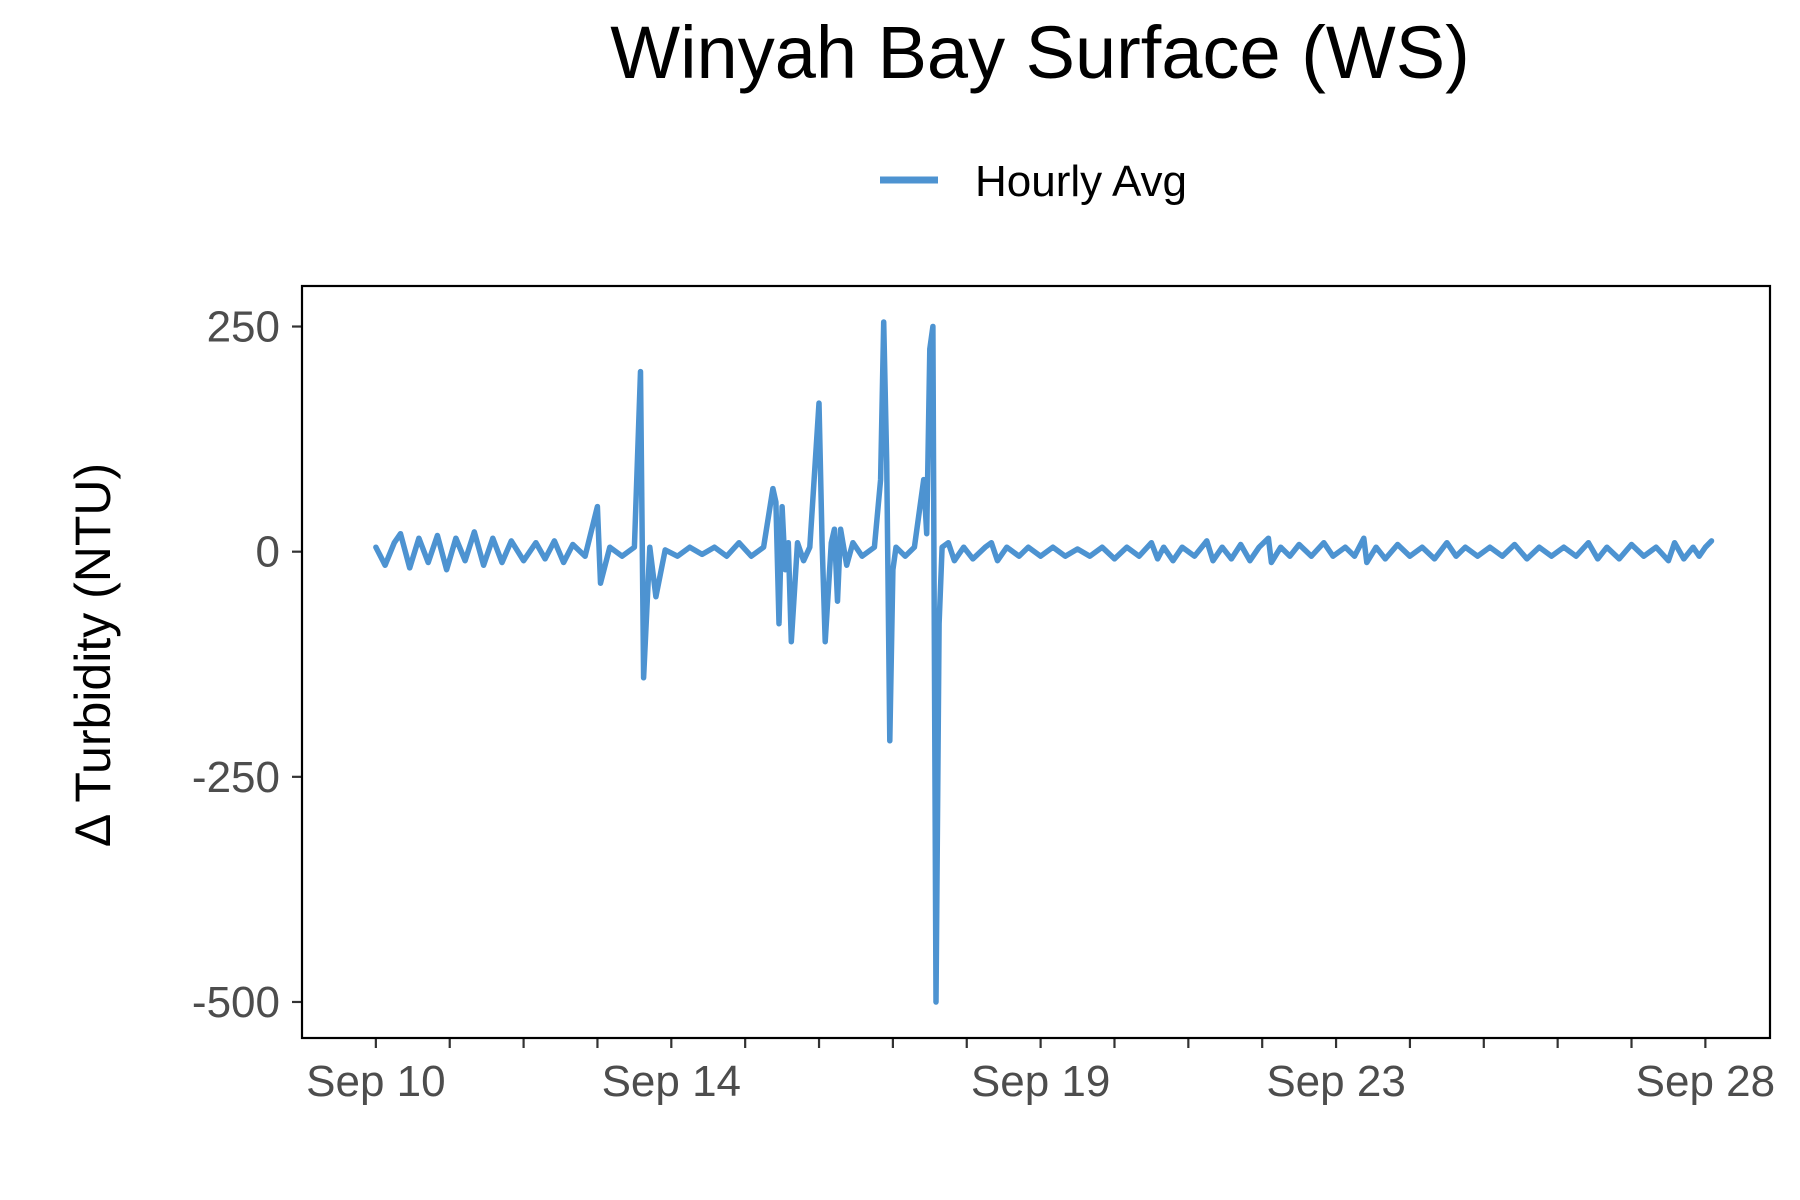 This screenshot has height=1200, width=1800. What do you see at coordinates (1039, 52) in the screenshot?
I see `chart-title: Winyah Bay Surface (WS)` at bounding box center [1039, 52].